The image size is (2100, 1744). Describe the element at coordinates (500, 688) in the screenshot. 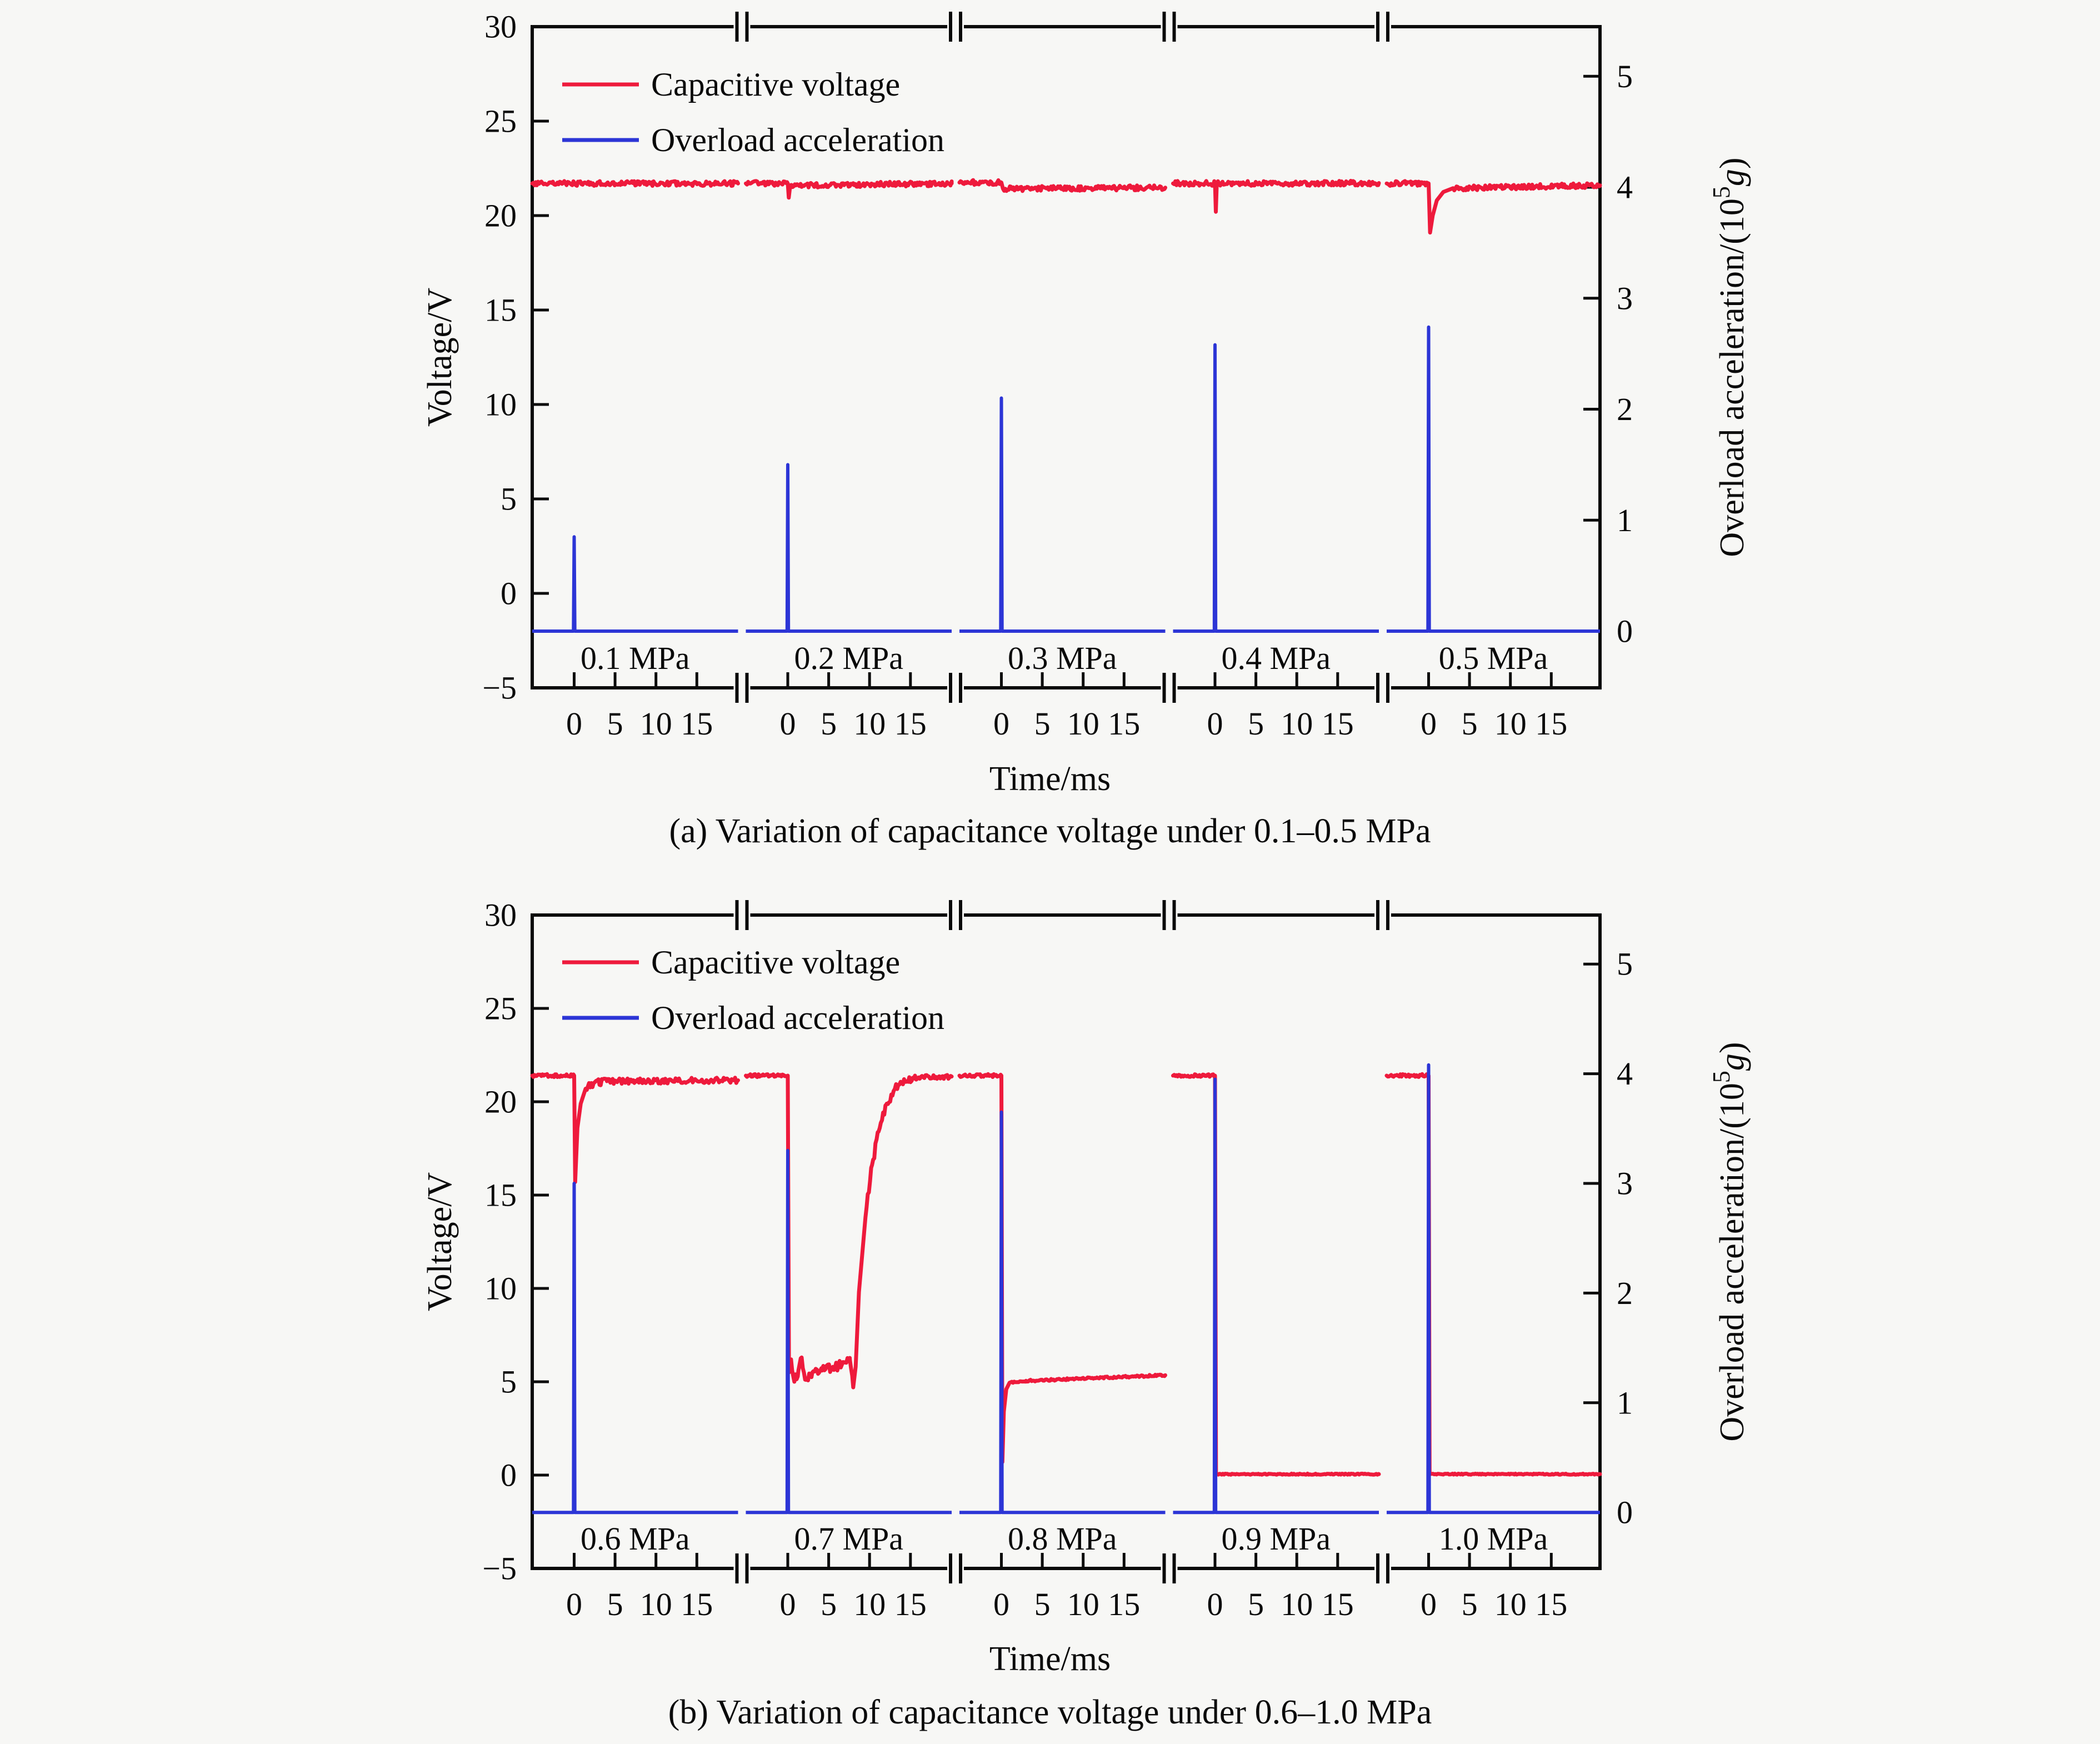

I see `y-left-tick-label: −5` at that location.